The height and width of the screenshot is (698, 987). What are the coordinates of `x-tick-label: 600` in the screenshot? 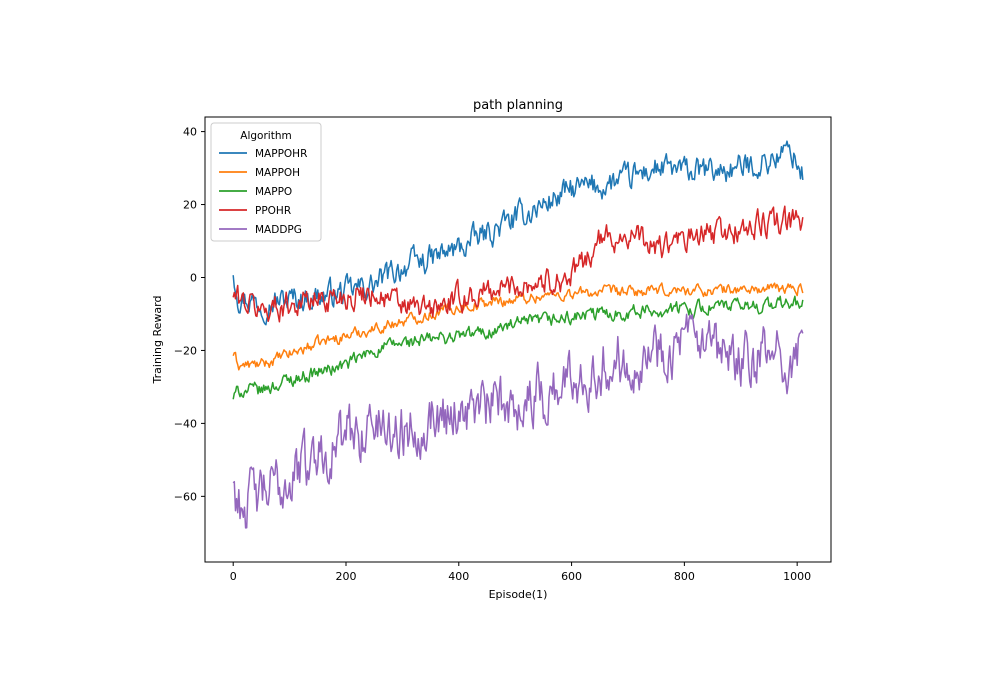 It's located at (571, 576).